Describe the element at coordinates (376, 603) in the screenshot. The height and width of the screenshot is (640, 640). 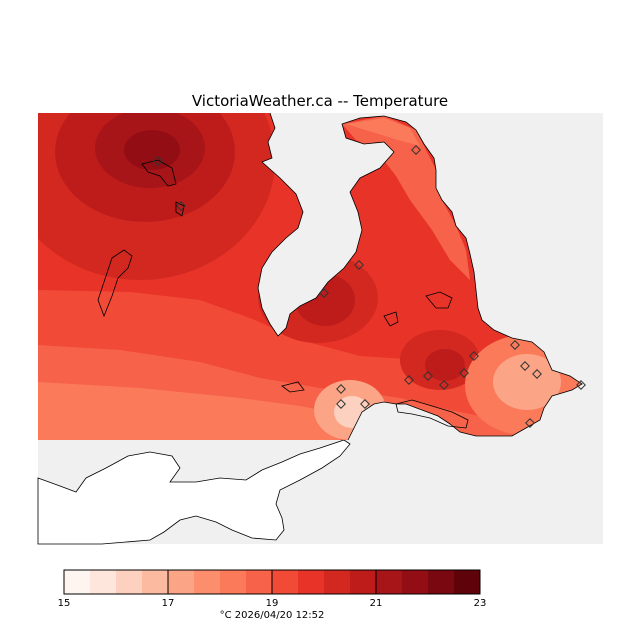
I see `colorbar-tick-label: 21` at that location.